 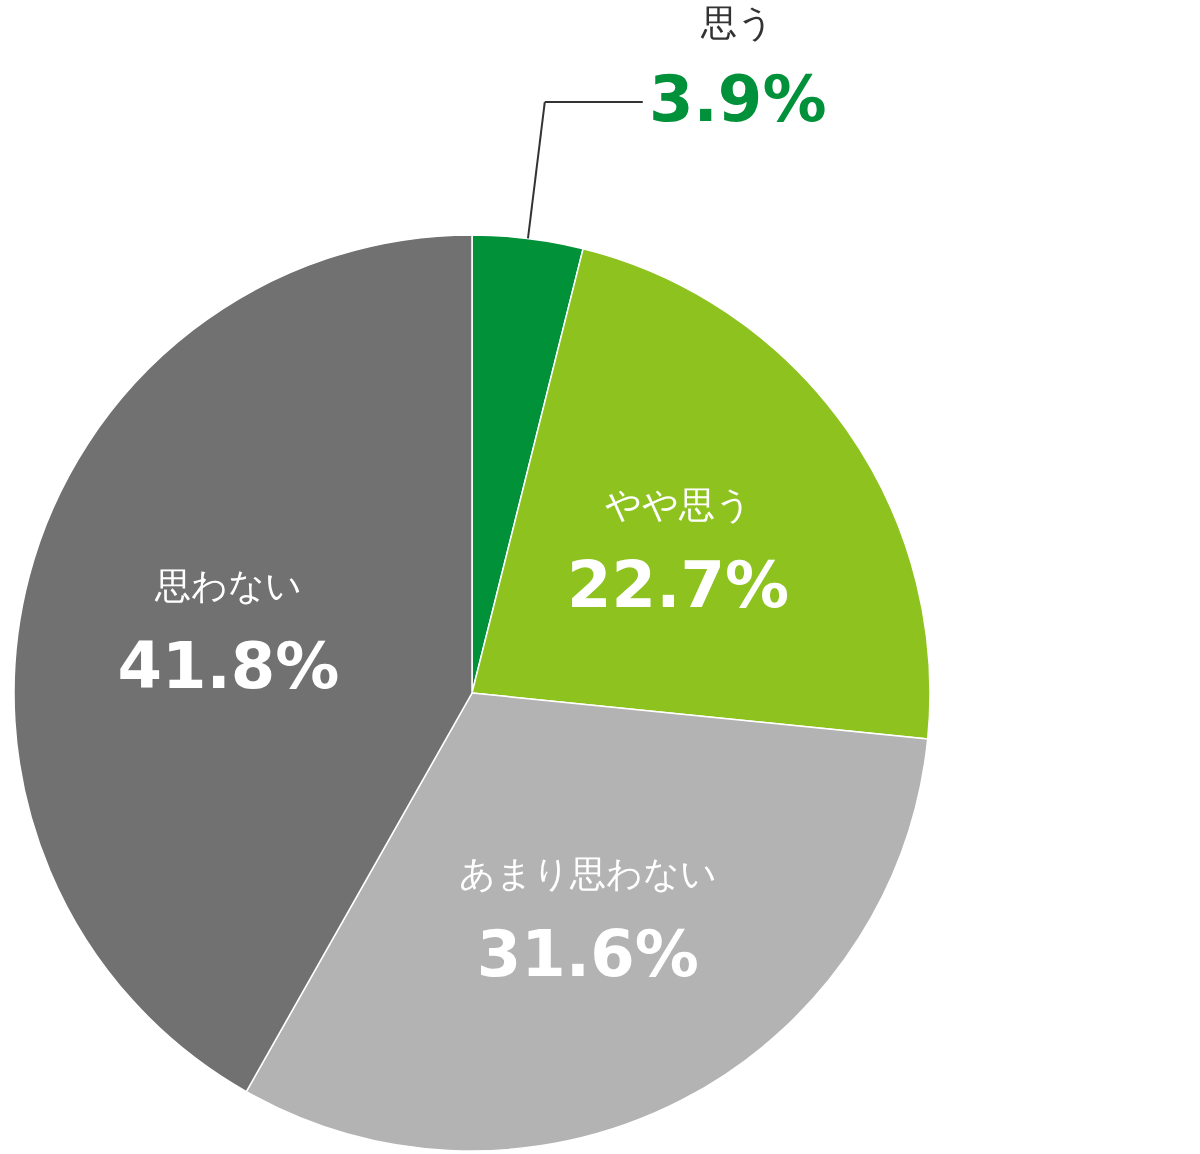 I want to click on slice-label: やや思う, so click(x=678, y=505).